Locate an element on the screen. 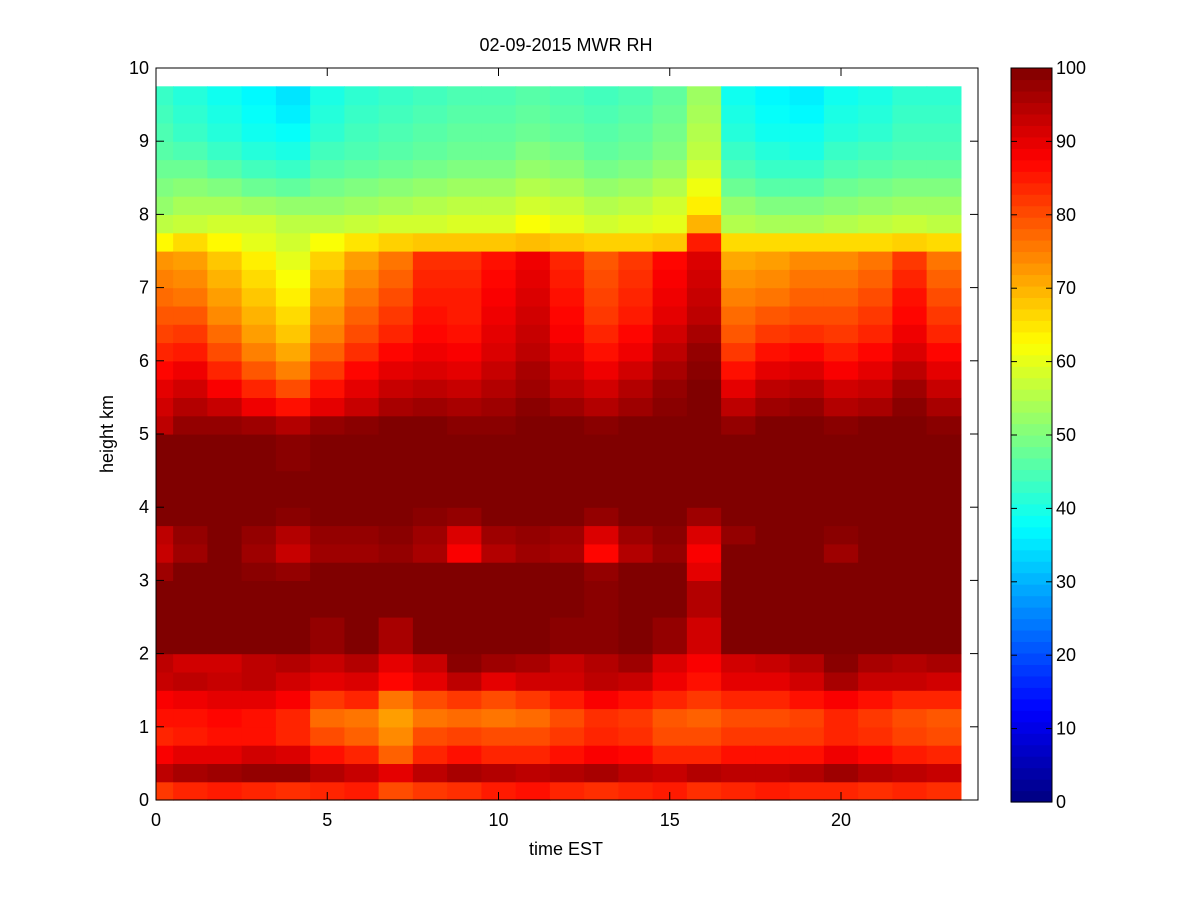  colorbar-swatch is located at coordinates (1031, 418).